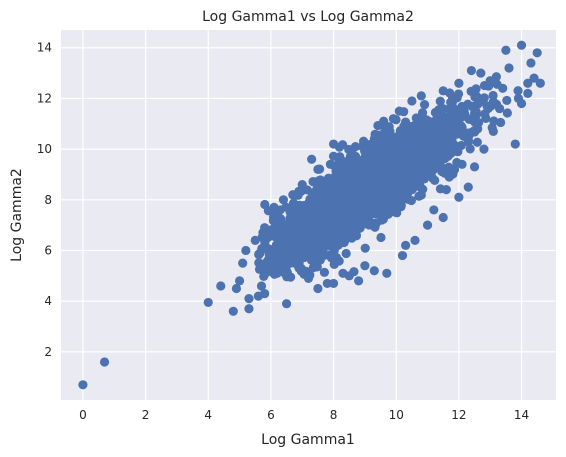  Describe the element at coordinates (48, 352) in the screenshot. I see `y-tick-label: 2` at that location.